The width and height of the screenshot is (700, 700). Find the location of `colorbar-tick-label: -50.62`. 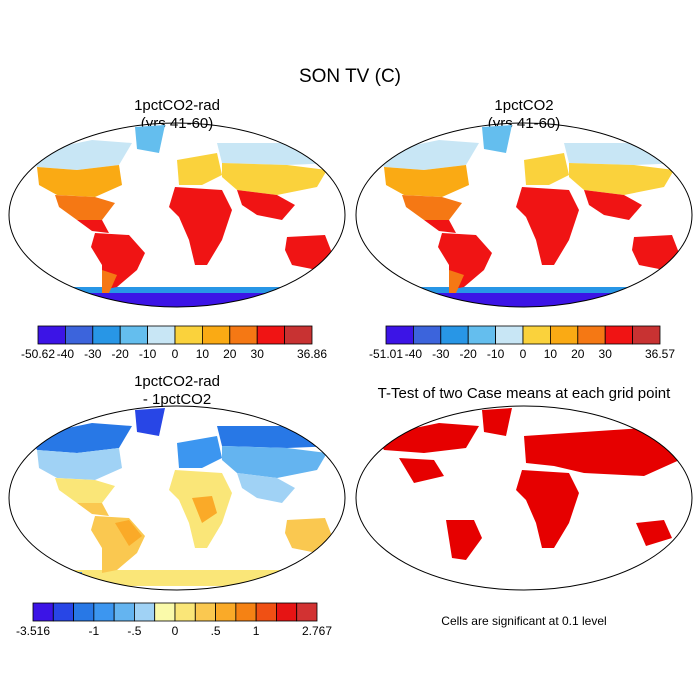

colorbar-tick-label: -50.62 is located at coordinates (38, 354).